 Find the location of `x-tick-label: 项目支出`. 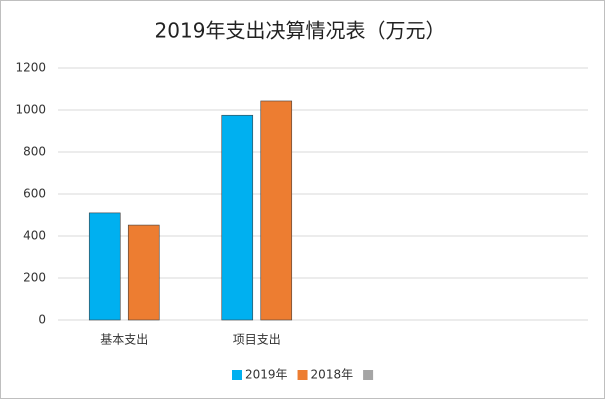

x-tick-label: 项目支出 is located at coordinates (257, 340).